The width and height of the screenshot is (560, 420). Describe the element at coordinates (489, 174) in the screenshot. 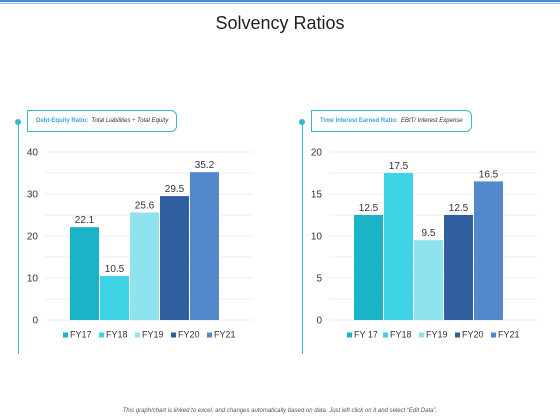

I see `data-label: 16.5` at that location.